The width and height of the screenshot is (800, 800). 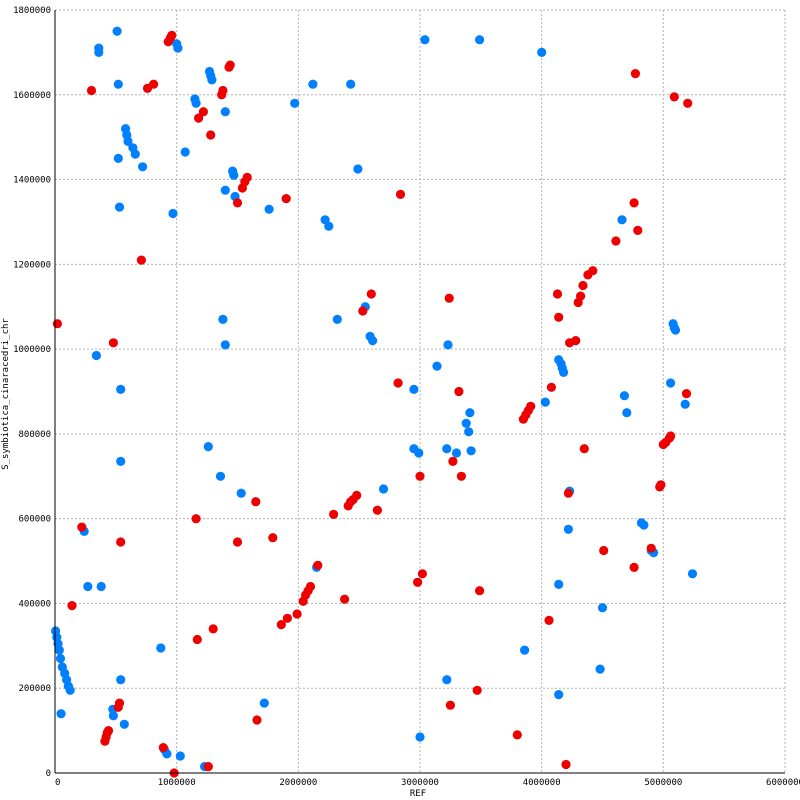 I want to click on x-axis-label: REF, so click(x=418, y=794).